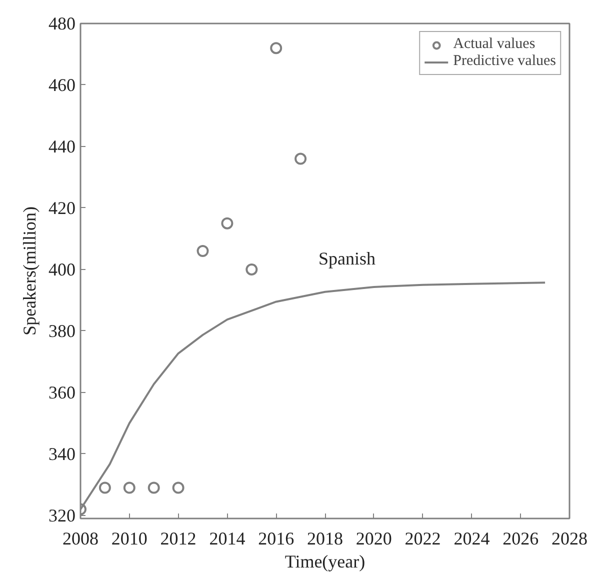 This screenshot has width=591, height=574. What do you see at coordinates (504, 61) in the screenshot?
I see `legend-label: Predictive values` at bounding box center [504, 61].